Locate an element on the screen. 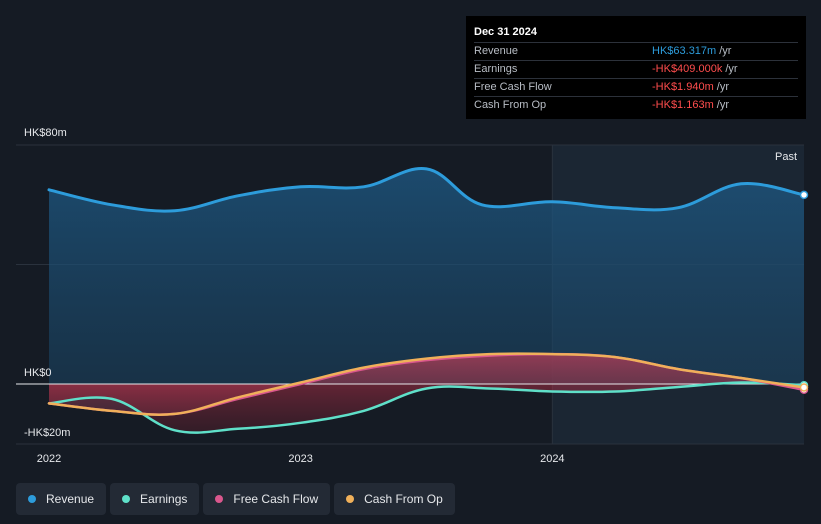  earnings-line is located at coordinates (426, 407).